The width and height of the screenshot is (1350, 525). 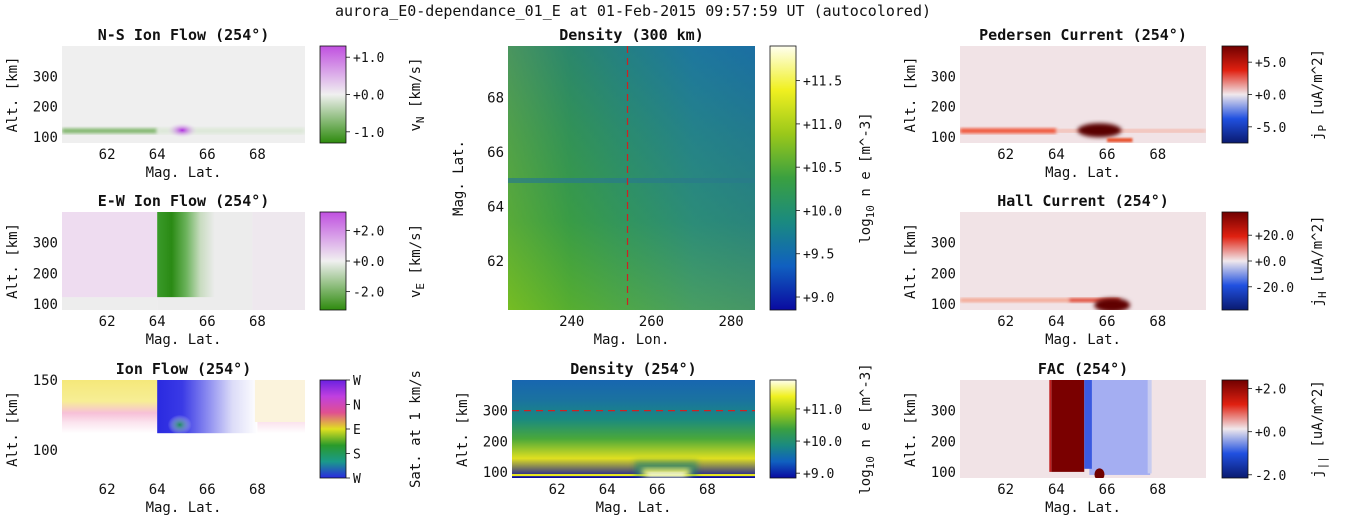 I want to click on x-tick-label: 260, so click(x=651, y=322).